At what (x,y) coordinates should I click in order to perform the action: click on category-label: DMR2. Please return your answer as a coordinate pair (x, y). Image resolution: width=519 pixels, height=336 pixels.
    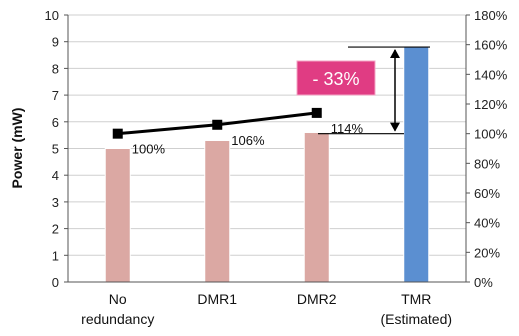
    Looking at the image, I should click on (317, 299).